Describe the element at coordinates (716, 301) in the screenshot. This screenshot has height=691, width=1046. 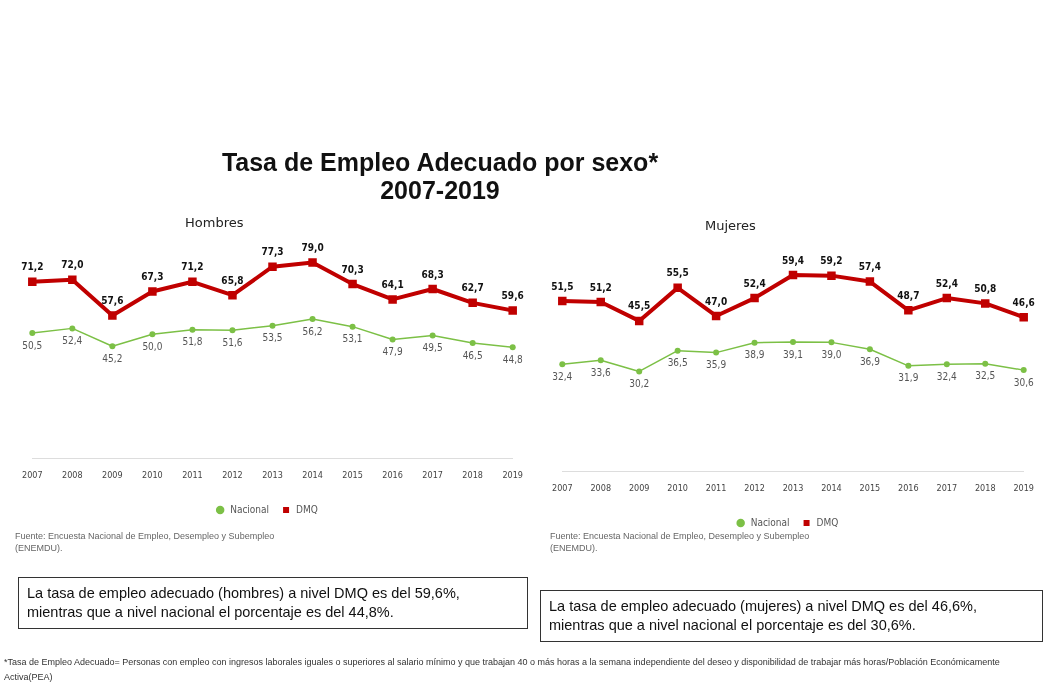
I see `data-label: 47,0` at that location.